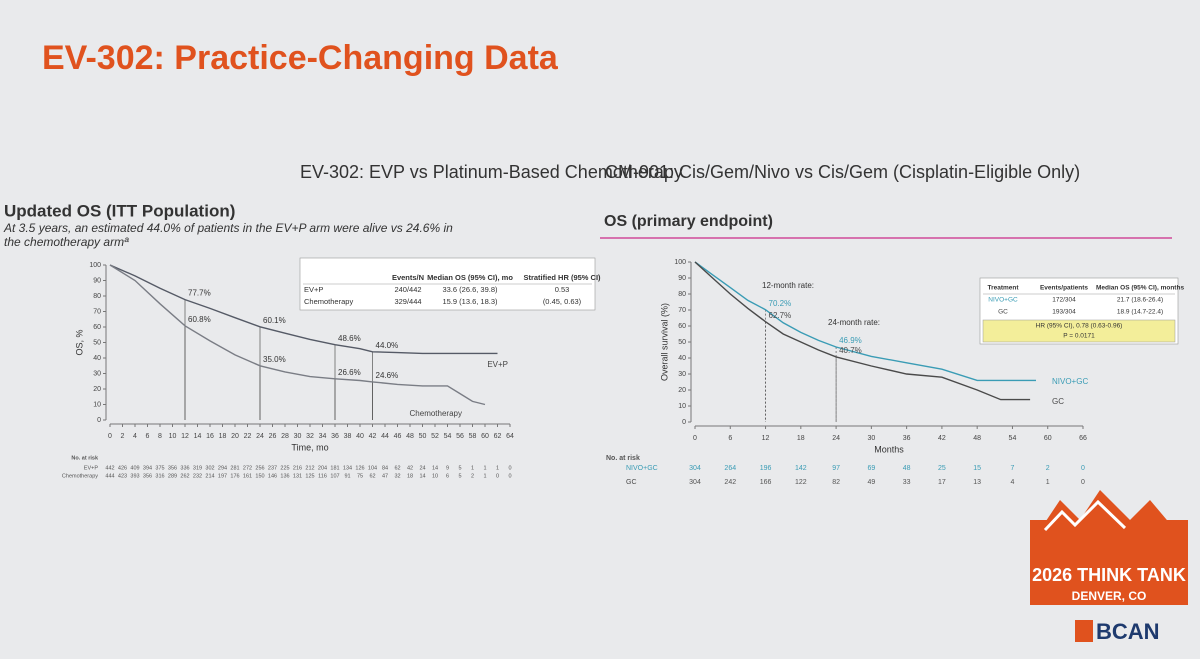 This screenshot has width=1200, height=659. Describe the element at coordinates (1128, 631) in the screenshot. I see `logo-org: BCAN` at that location.